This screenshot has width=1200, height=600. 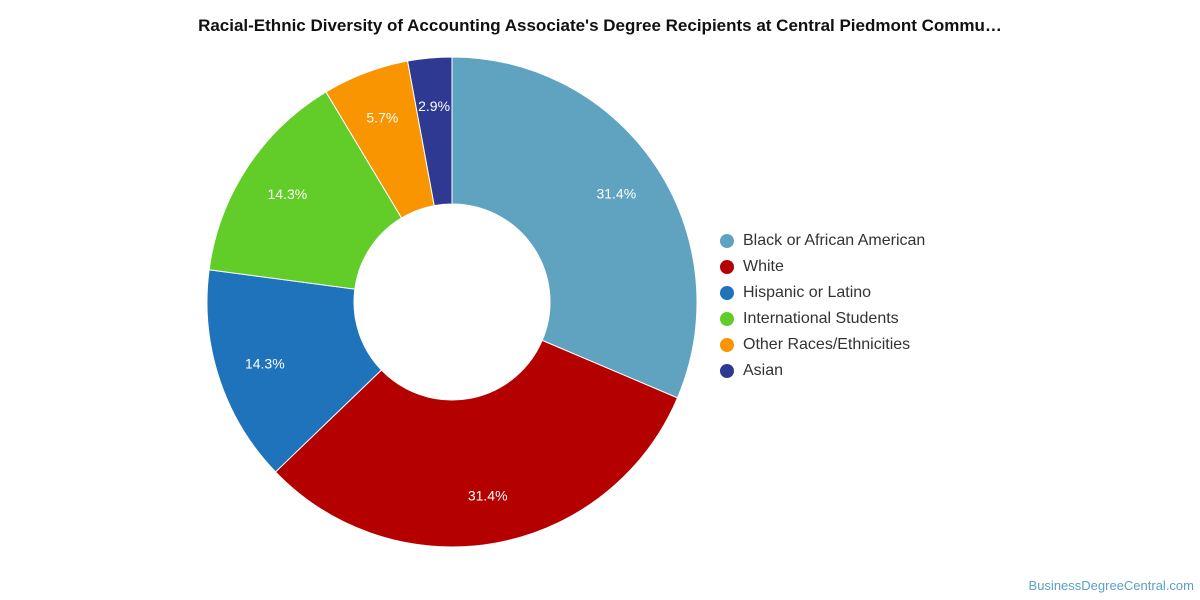 I want to click on slice-label: 2.9%, so click(x=434, y=106).